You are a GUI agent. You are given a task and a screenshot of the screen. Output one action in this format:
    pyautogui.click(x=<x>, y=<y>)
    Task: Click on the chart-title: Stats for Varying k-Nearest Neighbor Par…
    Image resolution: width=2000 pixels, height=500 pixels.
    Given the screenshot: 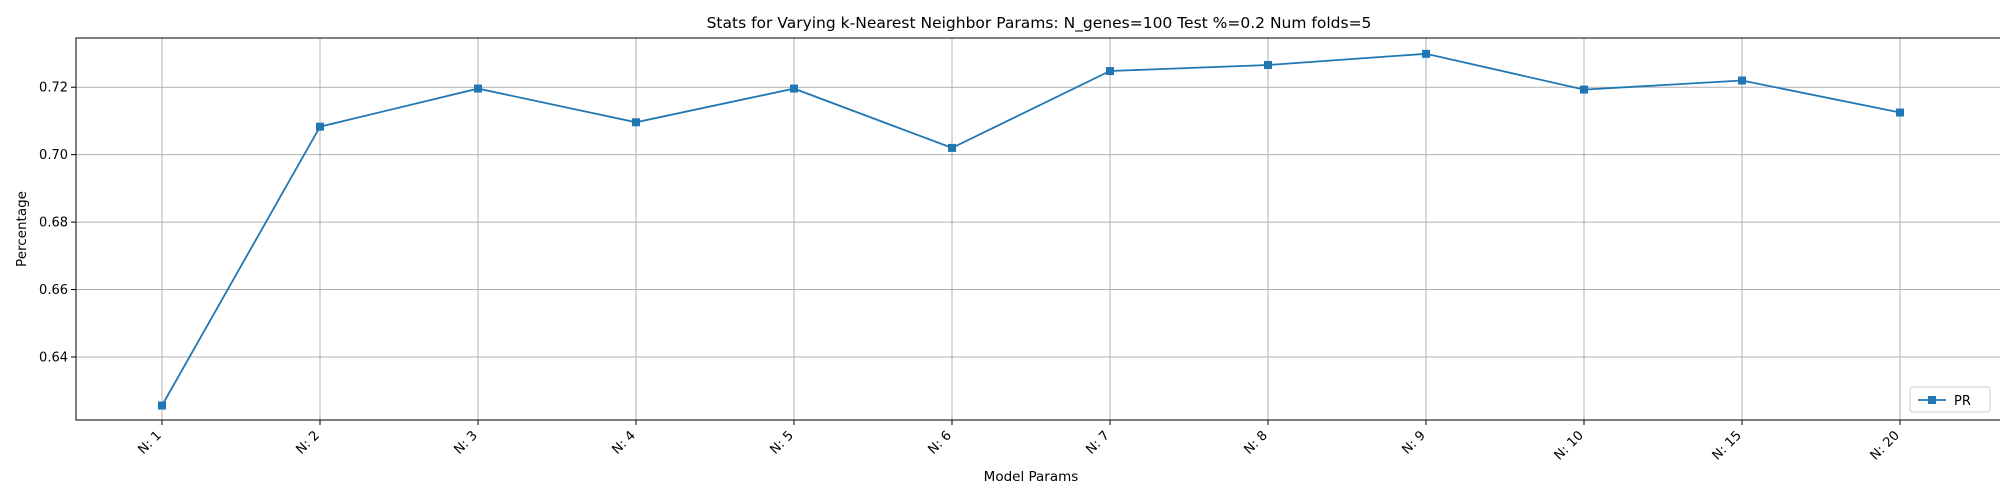 What is the action you would take?
    pyautogui.click(x=1039, y=23)
    